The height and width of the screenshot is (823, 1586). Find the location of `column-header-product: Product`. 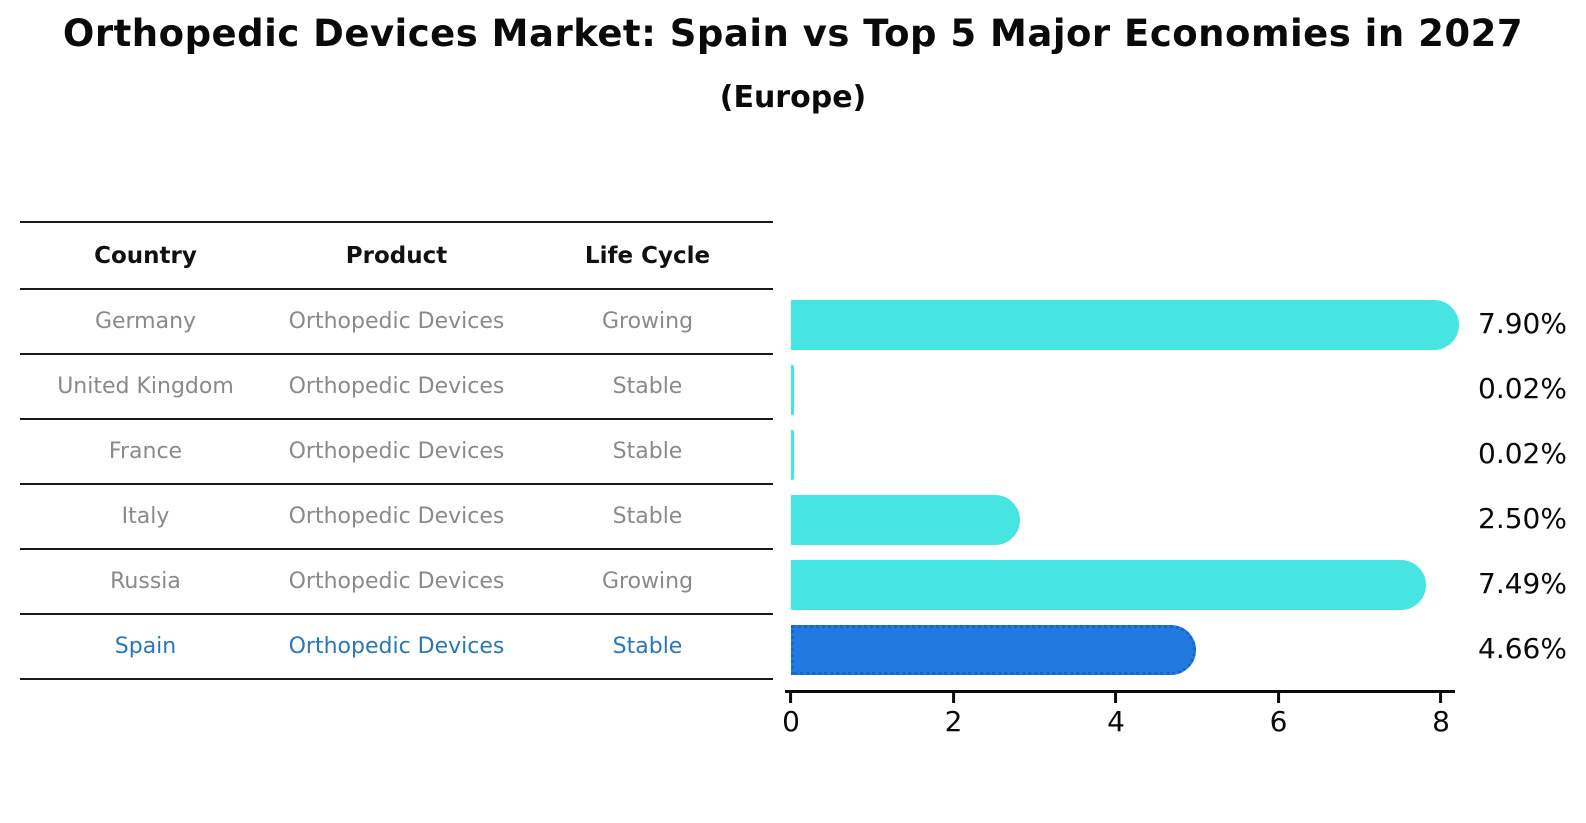

column-header-product: Product is located at coordinates (396, 255).